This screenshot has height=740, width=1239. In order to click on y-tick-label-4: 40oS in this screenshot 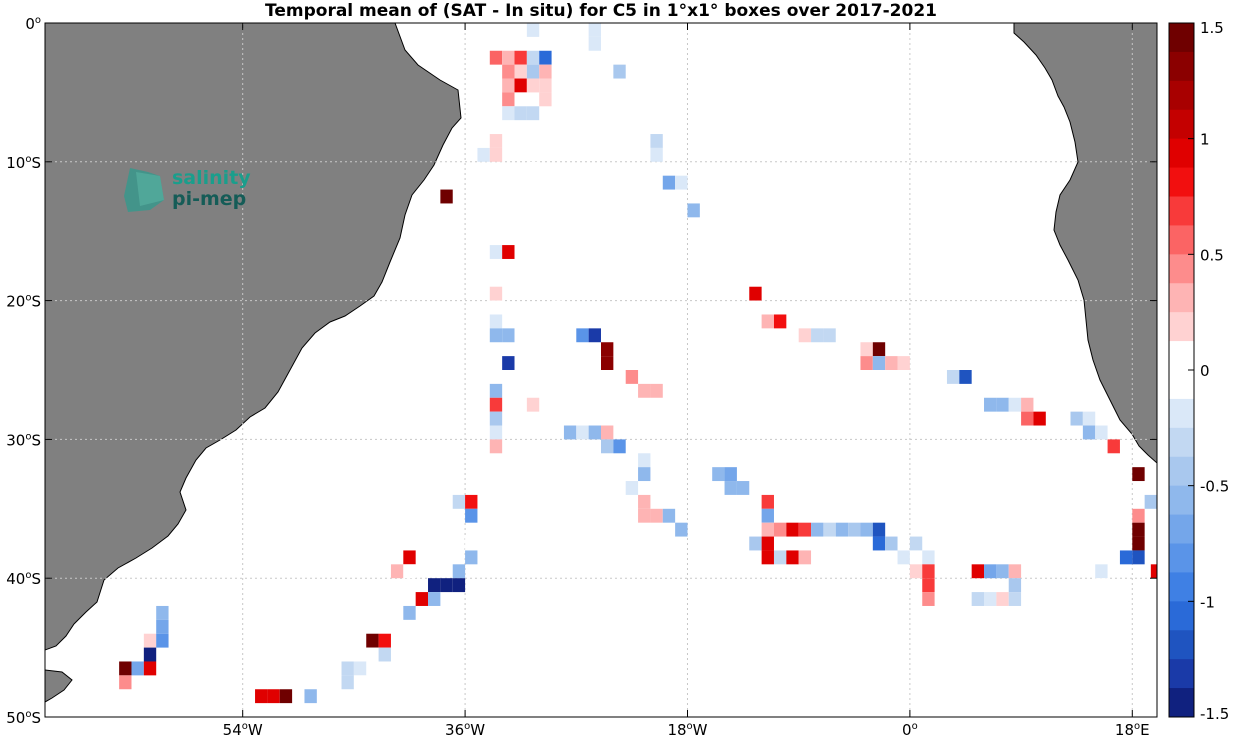, I will do `click(23, 579)`.